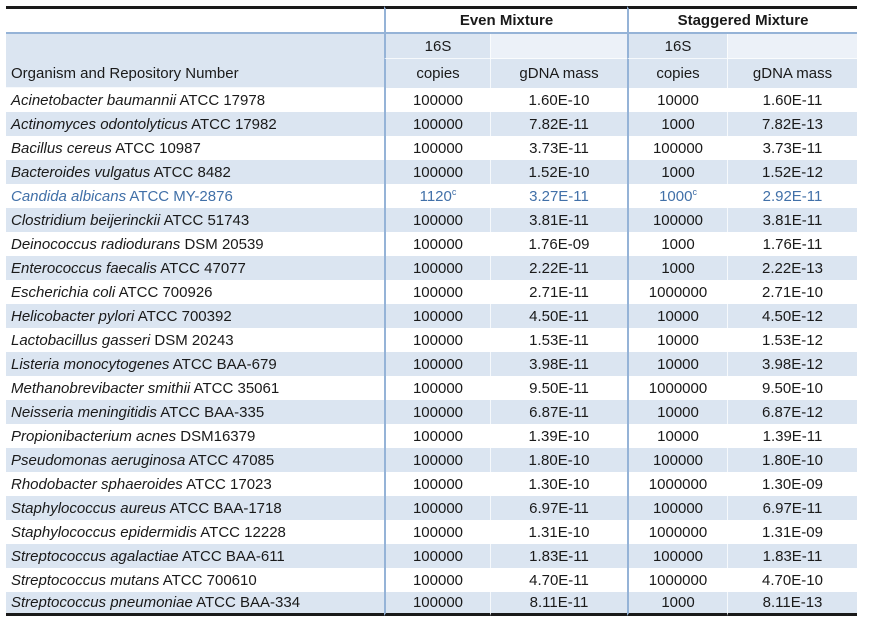  Describe the element at coordinates (243, 532) in the screenshot. I see `repository-number: ATCC 12228` at that location.